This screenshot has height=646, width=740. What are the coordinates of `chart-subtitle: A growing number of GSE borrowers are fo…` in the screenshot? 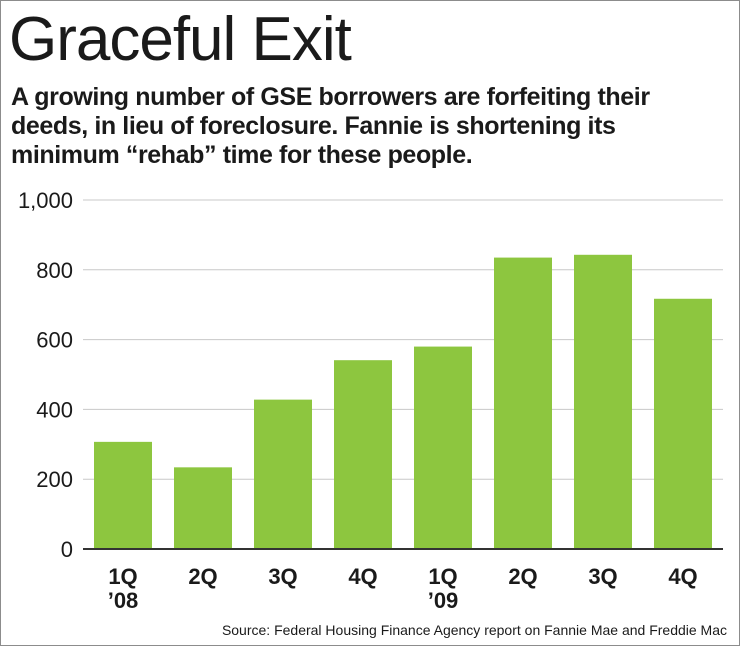 It's located at (330, 126).